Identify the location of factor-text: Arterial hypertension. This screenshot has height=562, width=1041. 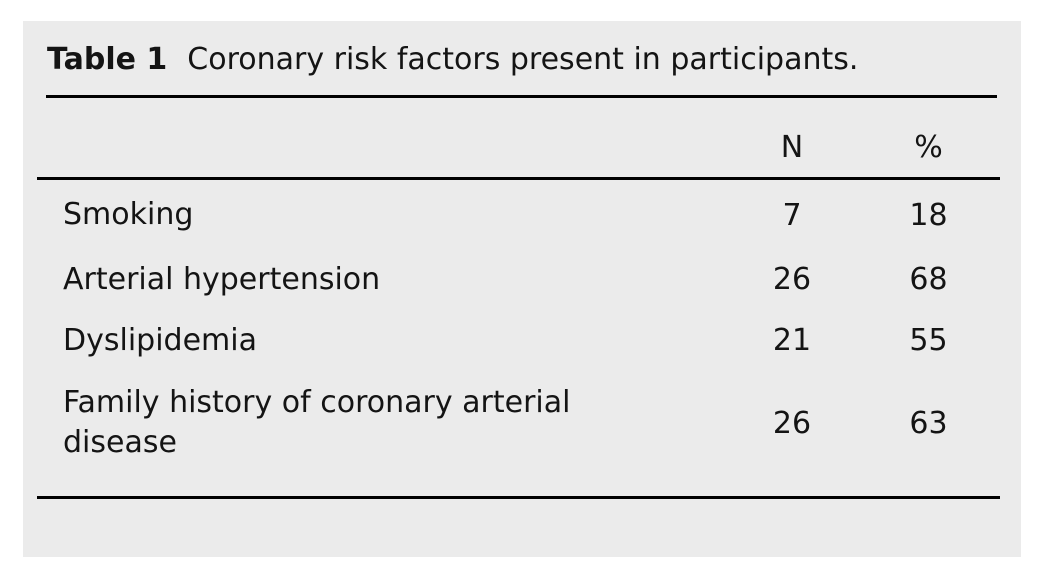
(222, 279).